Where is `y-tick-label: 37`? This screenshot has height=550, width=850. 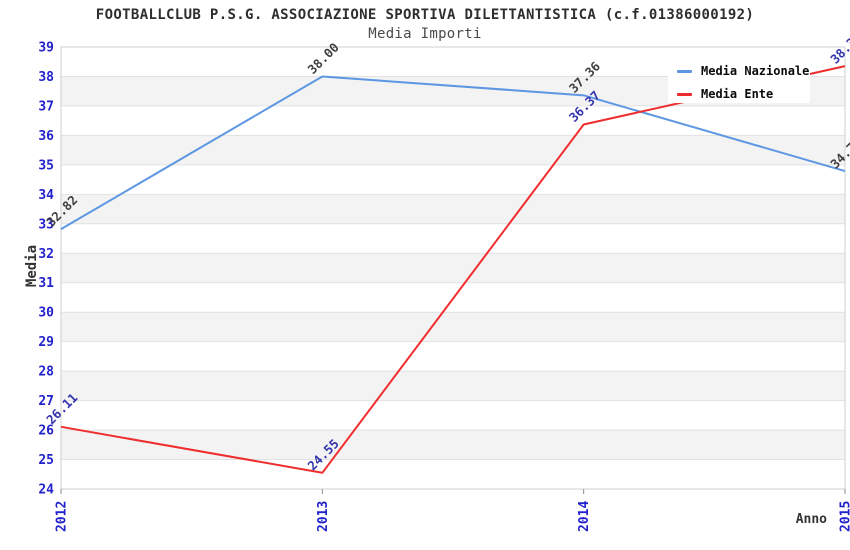 y-tick-label: 37 is located at coordinates (46, 106).